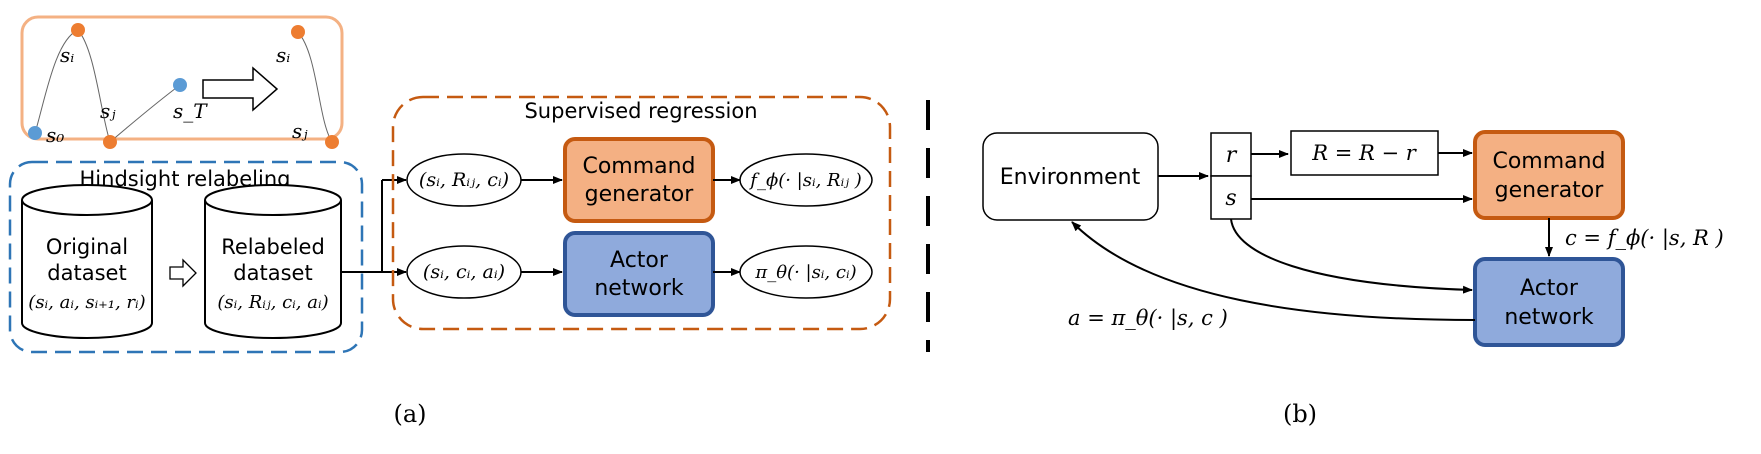 The image size is (1761, 454). What do you see at coordinates (186, 257) in the screenshot?
I see `hindsight-box` at bounding box center [186, 257].